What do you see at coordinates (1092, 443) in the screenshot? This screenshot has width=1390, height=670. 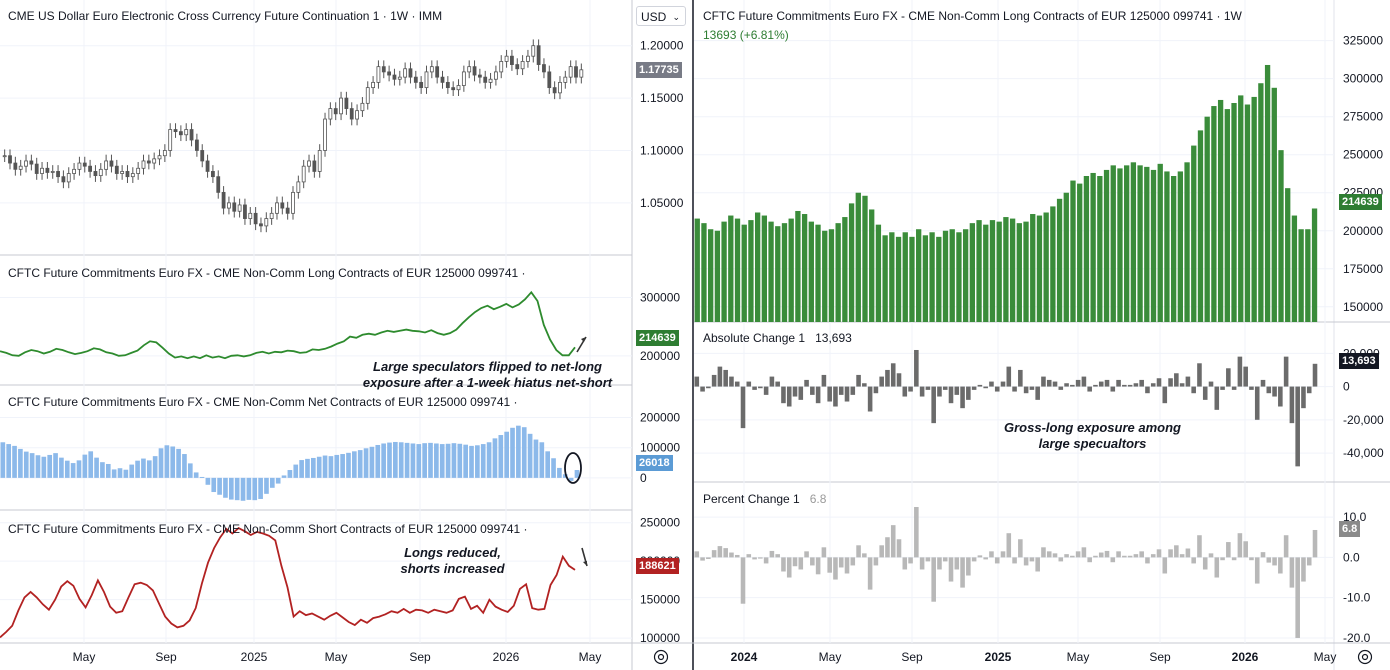 I see `annotation-gross-line2: large specualtors` at bounding box center [1092, 443].